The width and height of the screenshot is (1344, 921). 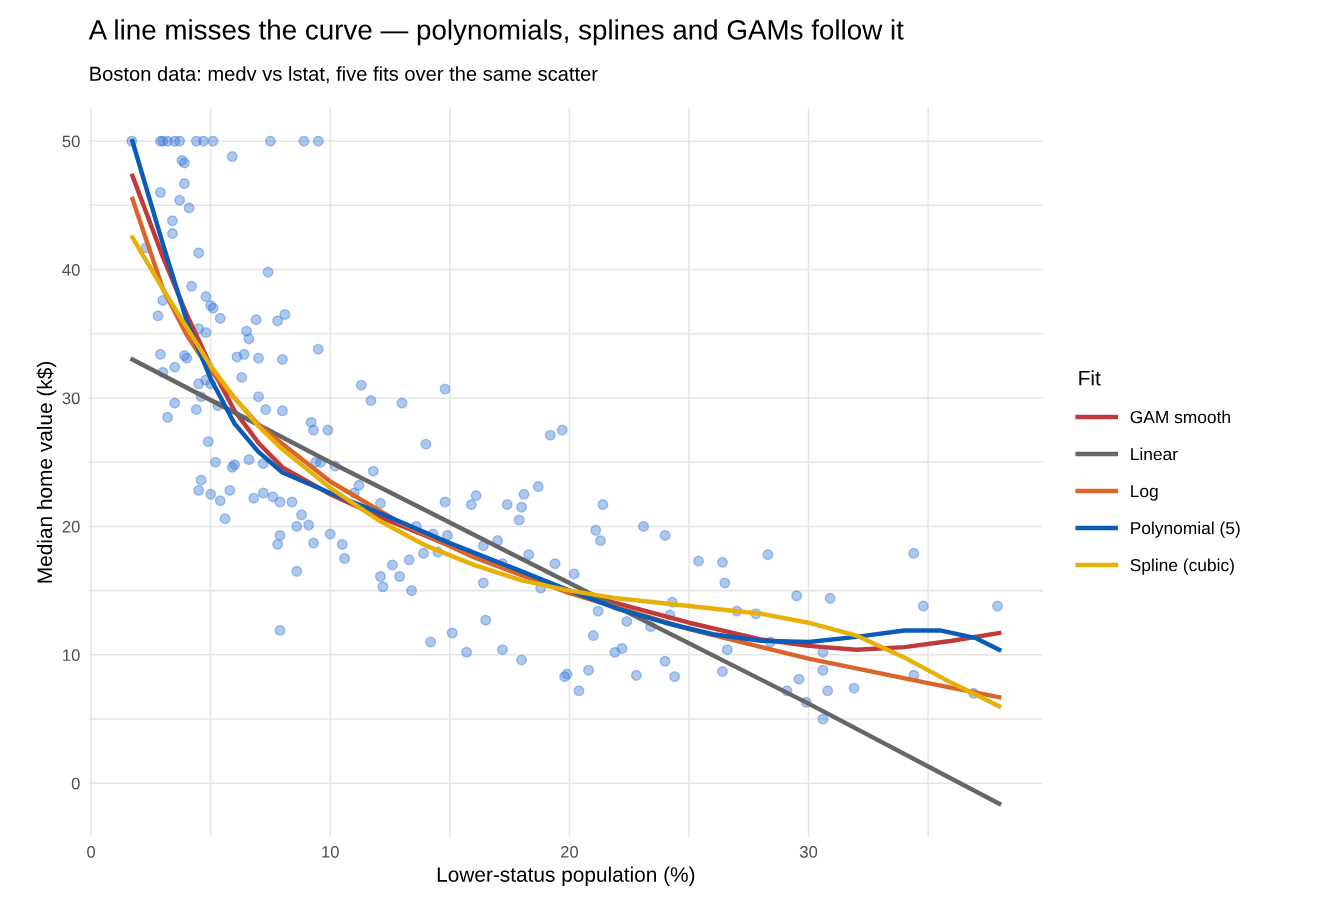 I want to click on y-tick-label: 0, so click(x=75, y=783).